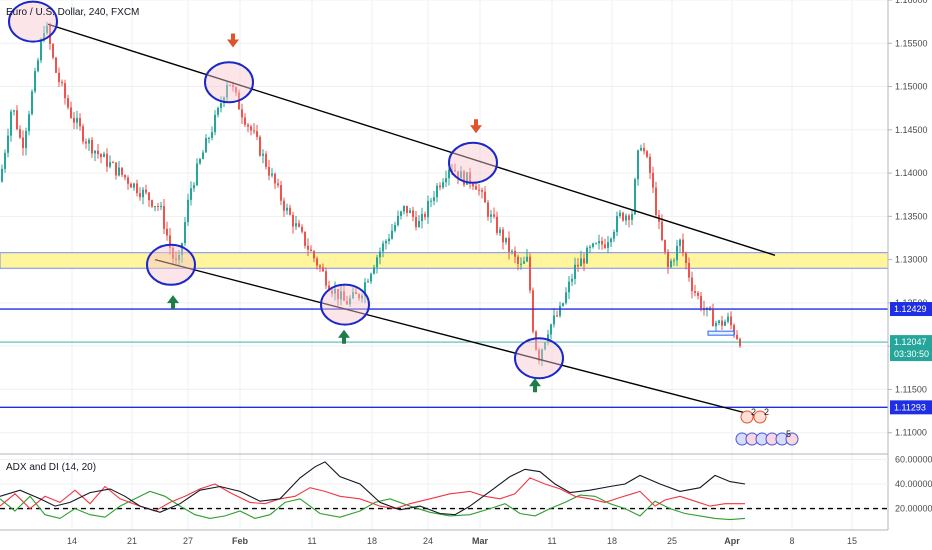  Describe the element at coordinates (132, 541) in the screenshot. I see `time-tick-label: 21` at that location.